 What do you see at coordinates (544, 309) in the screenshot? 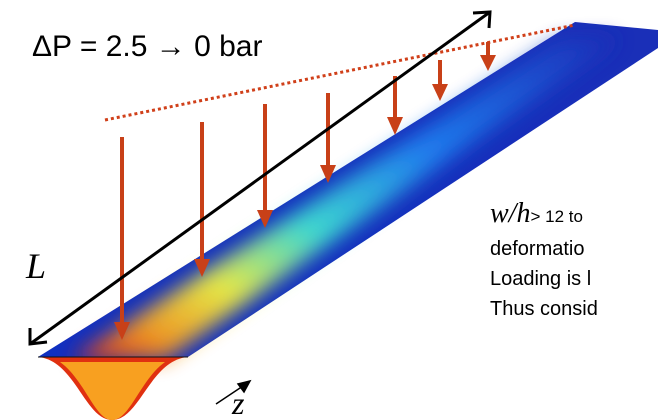
I see `note-text: Thus consid` at bounding box center [544, 309].